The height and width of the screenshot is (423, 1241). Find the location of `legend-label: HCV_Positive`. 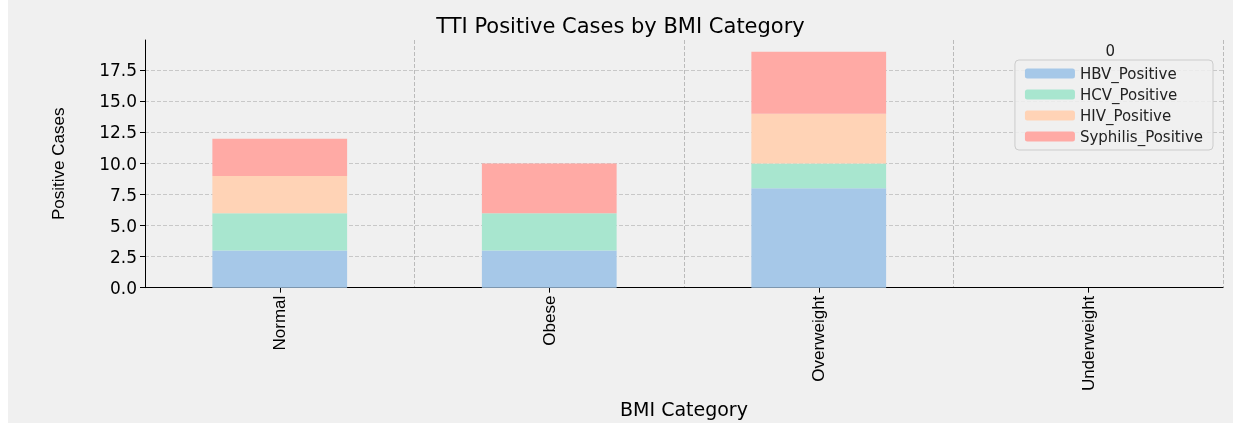

legend-label: HCV_Positive is located at coordinates (1128, 95).